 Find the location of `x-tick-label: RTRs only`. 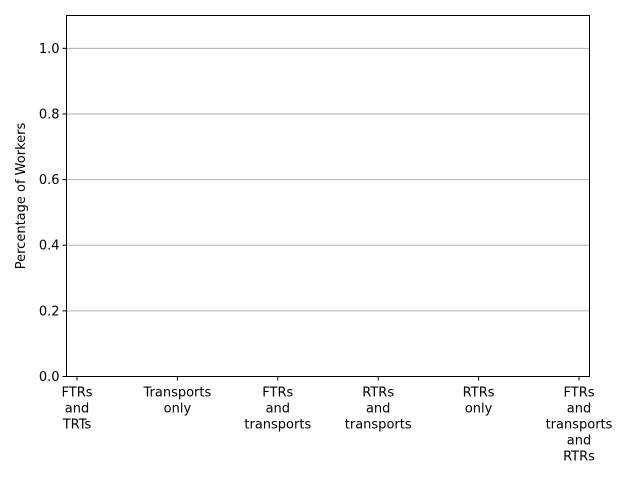

x-tick-label: RTRs only is located at coordinates (479, 401).